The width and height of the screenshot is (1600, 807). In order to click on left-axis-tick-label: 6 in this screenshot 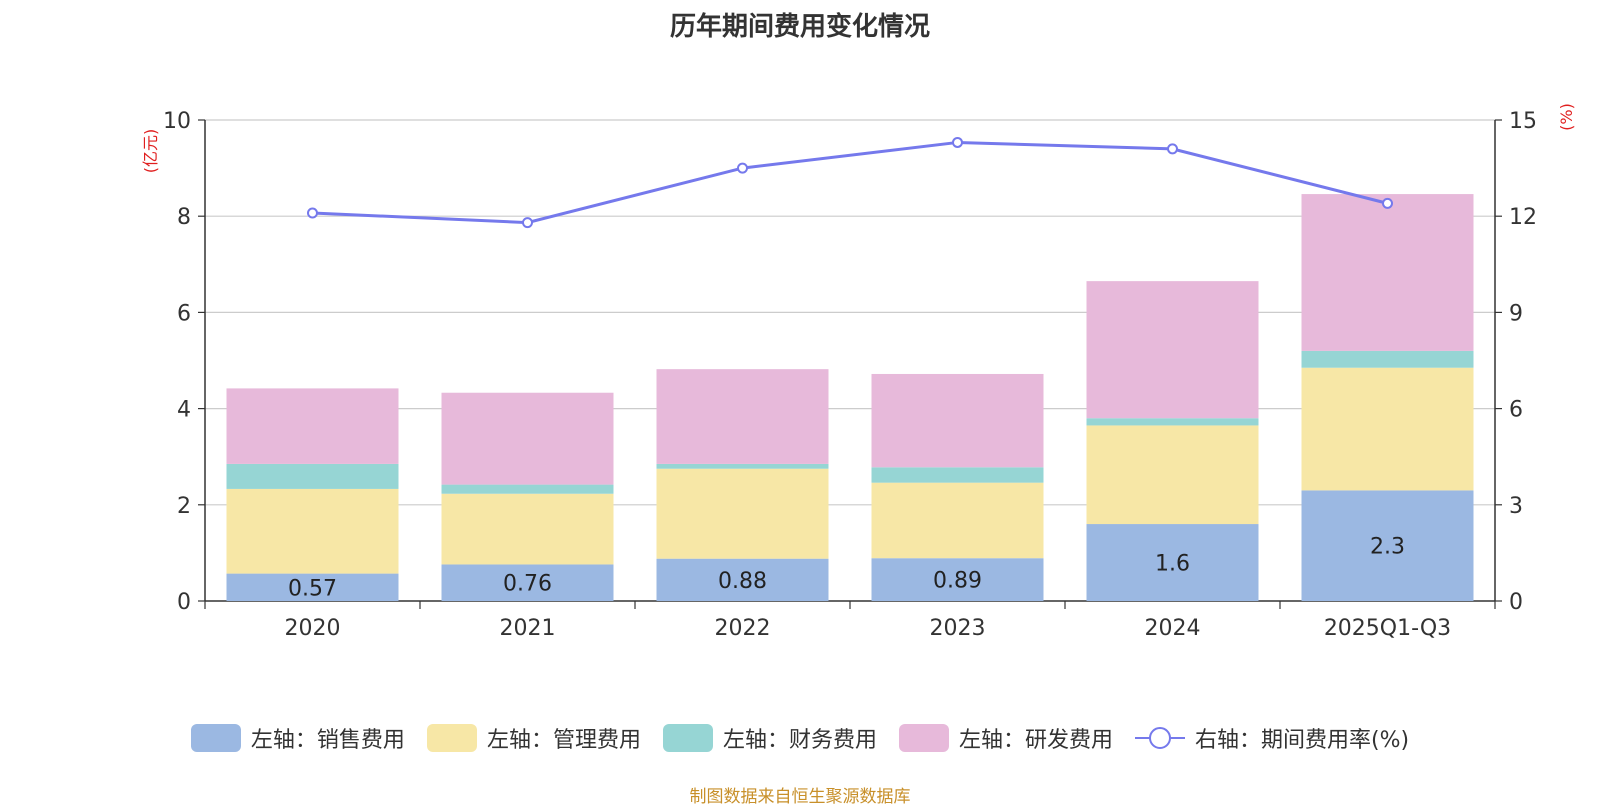, I will do `click(184, 313)`.